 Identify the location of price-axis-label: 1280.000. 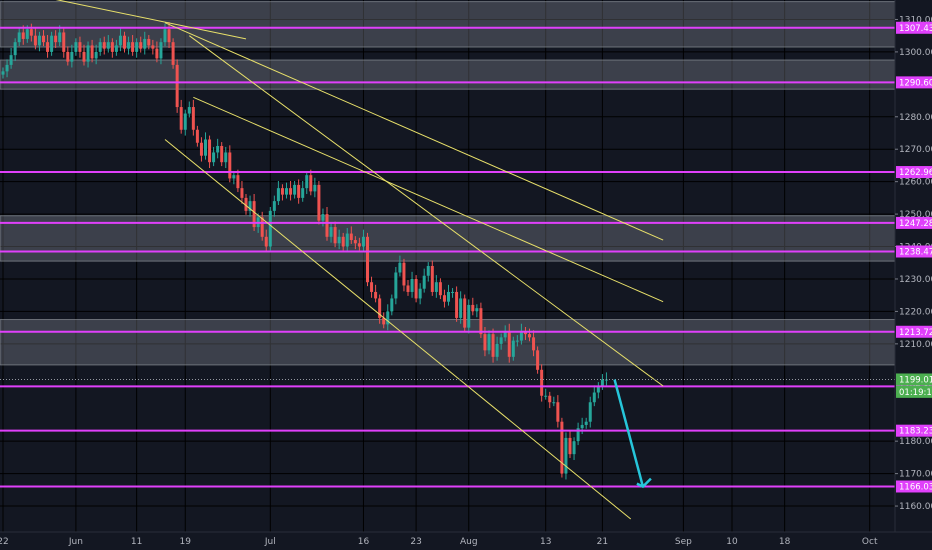
(915, 118).